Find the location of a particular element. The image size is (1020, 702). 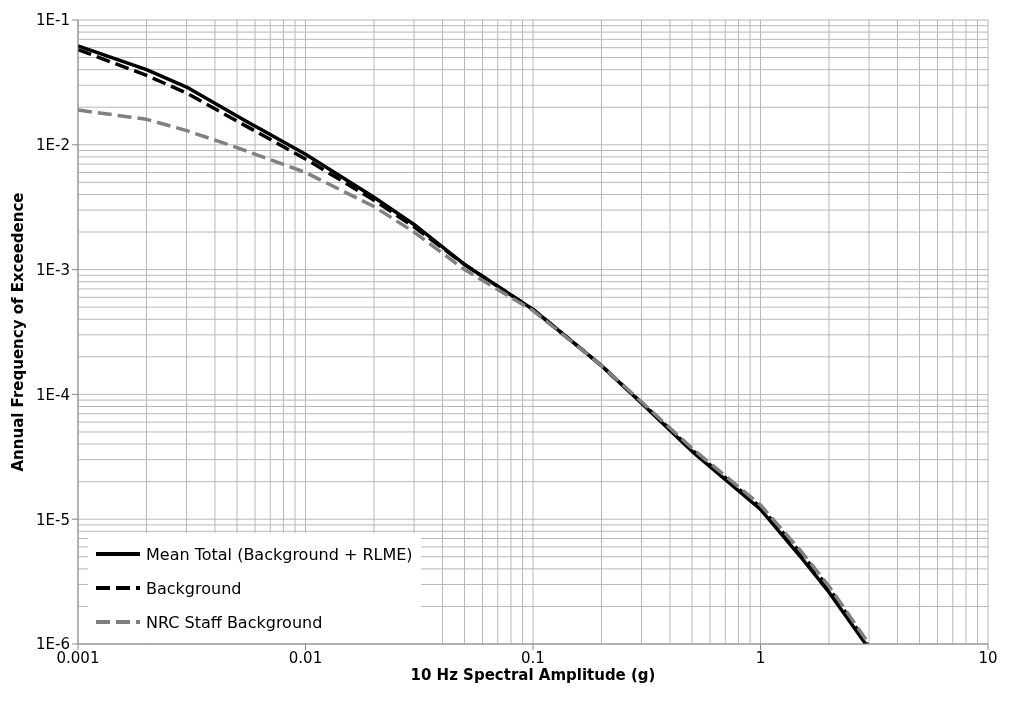

x-tick-label: 0.01 is located at coordinates (305, 657).